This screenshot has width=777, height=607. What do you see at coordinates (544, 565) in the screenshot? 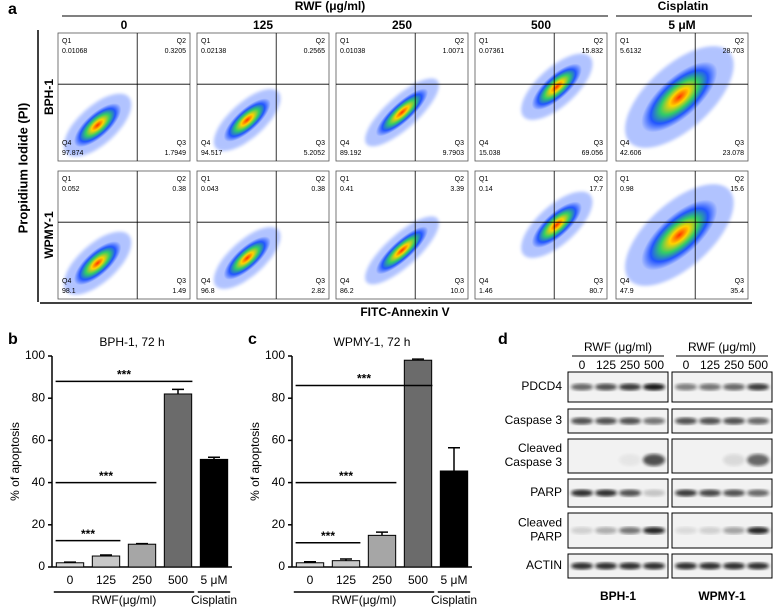
I see `protein-label: ACTIN` at bounding box center [544, 565].